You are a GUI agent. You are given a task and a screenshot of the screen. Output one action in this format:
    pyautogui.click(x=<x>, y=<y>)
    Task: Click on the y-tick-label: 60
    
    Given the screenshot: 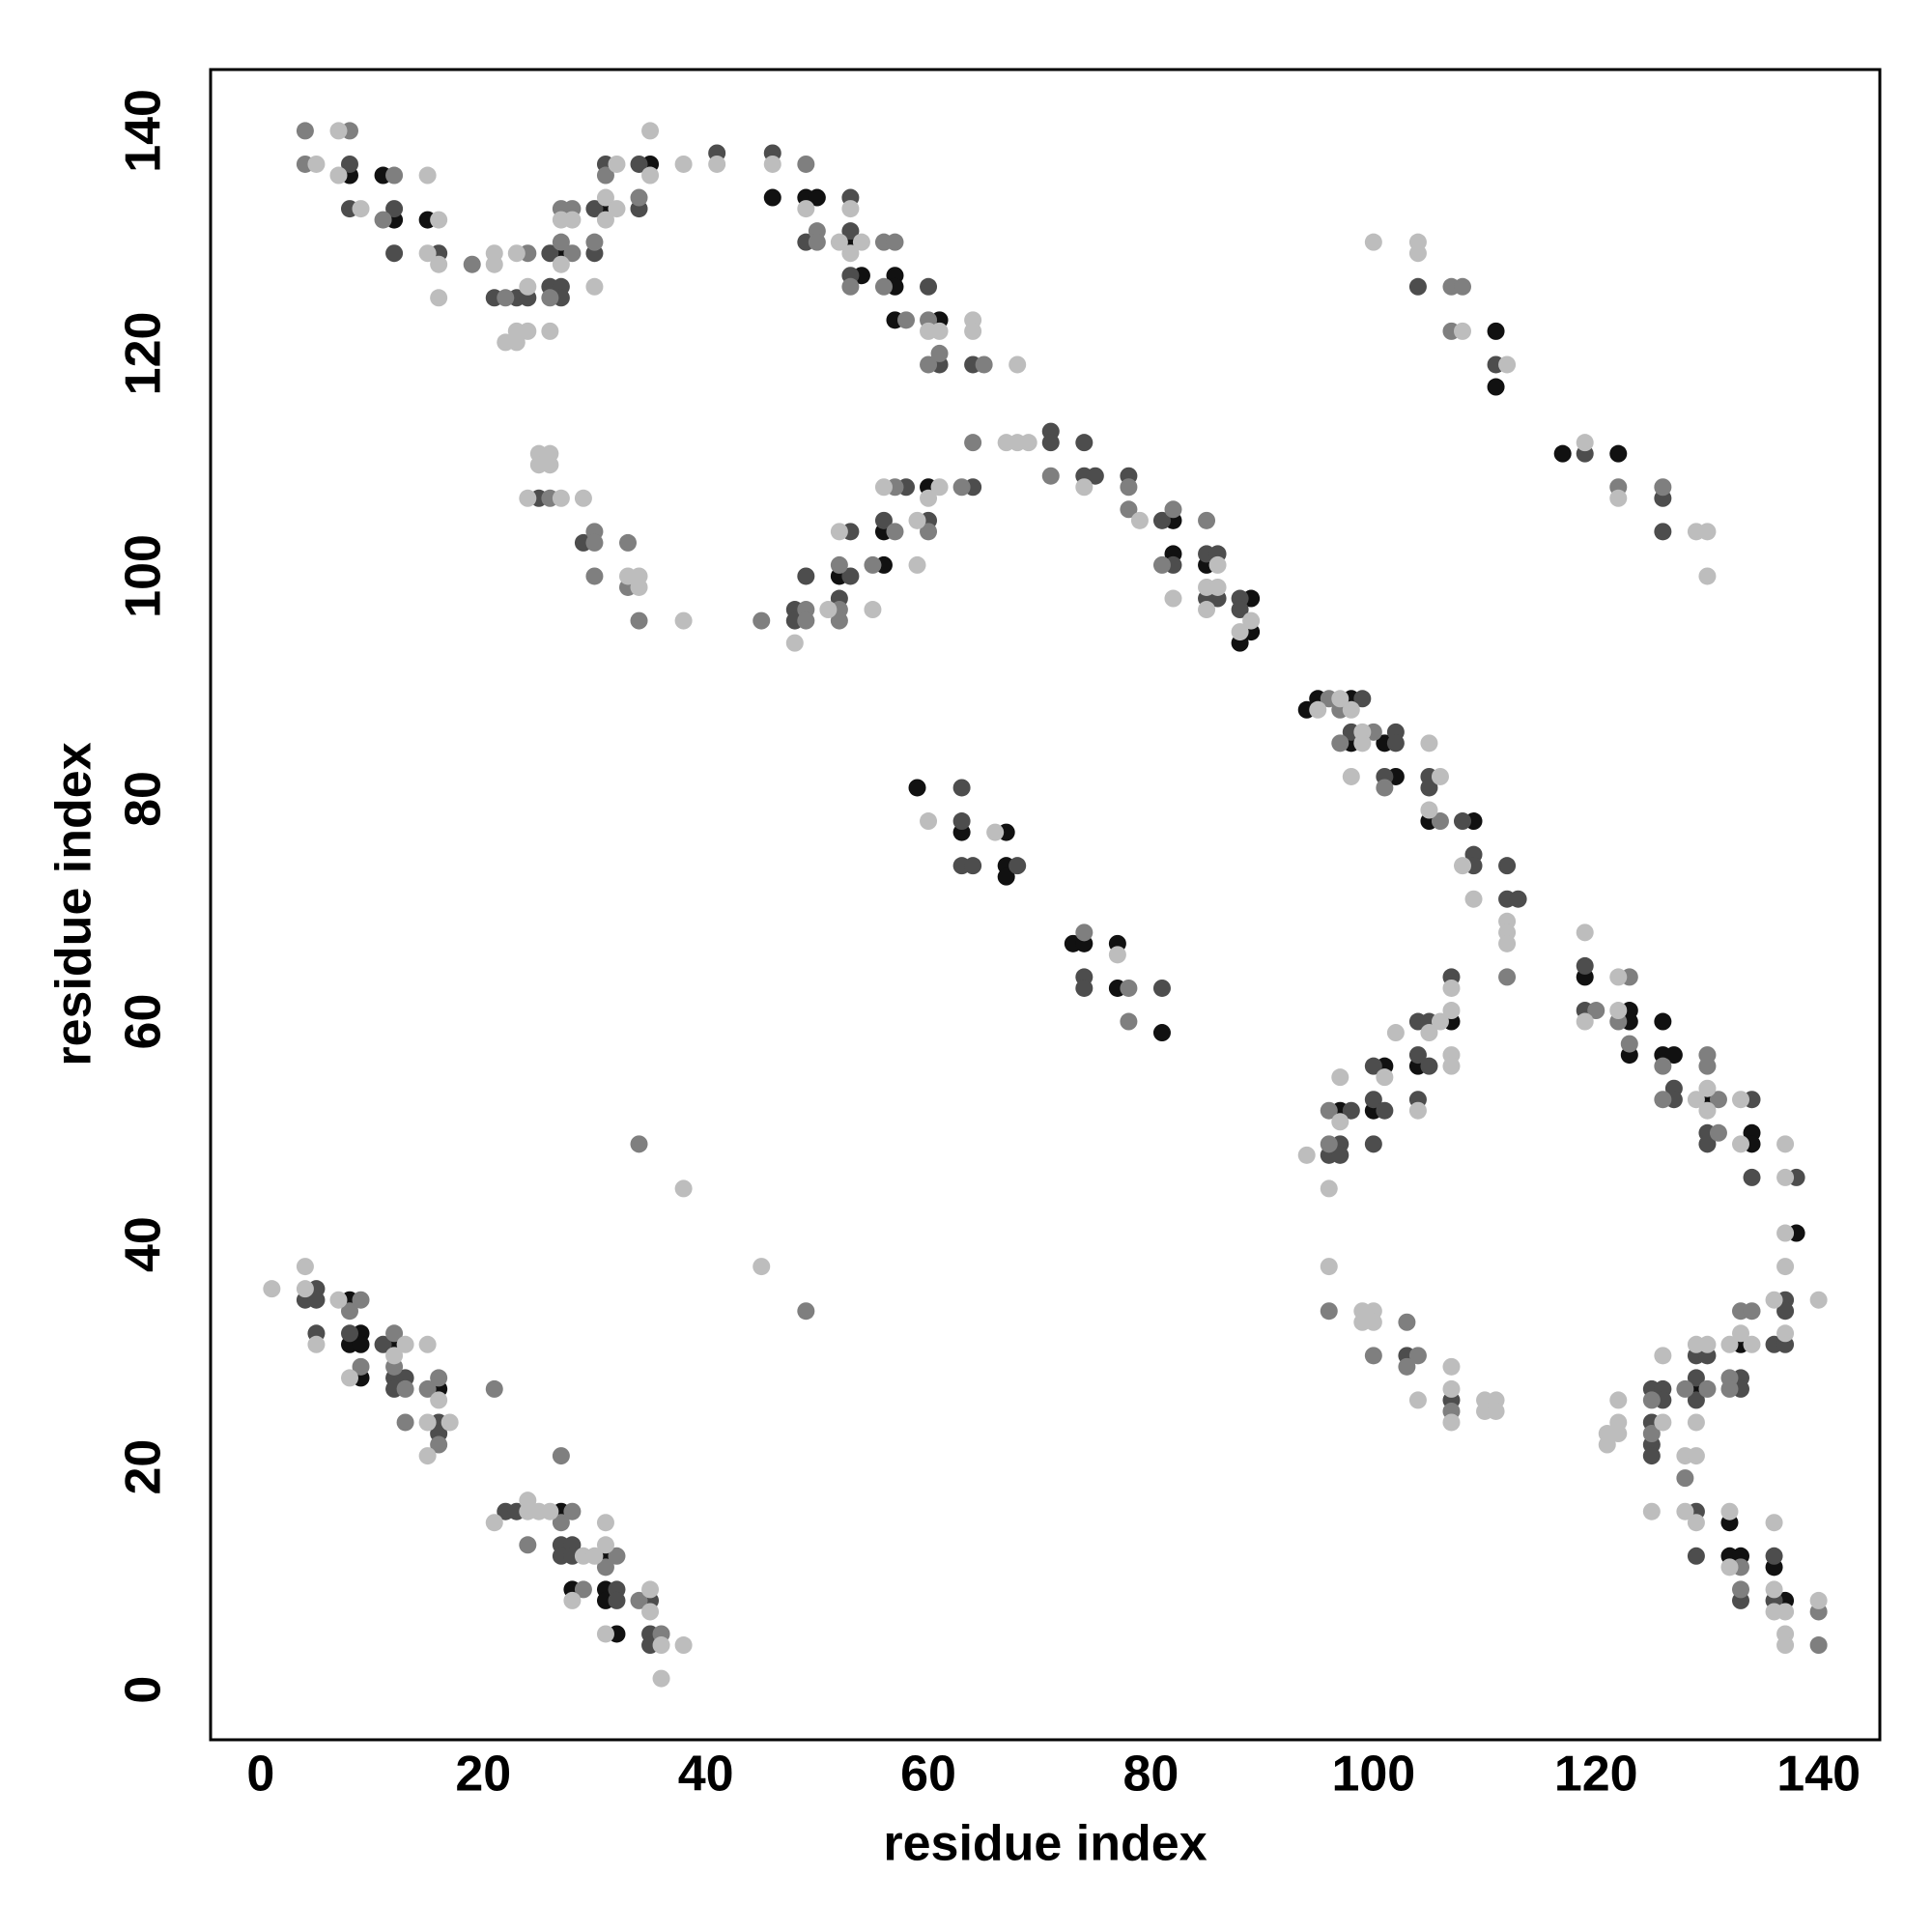 What is the action you would take?
    pyautogui.click(x=144, y=1022)
    